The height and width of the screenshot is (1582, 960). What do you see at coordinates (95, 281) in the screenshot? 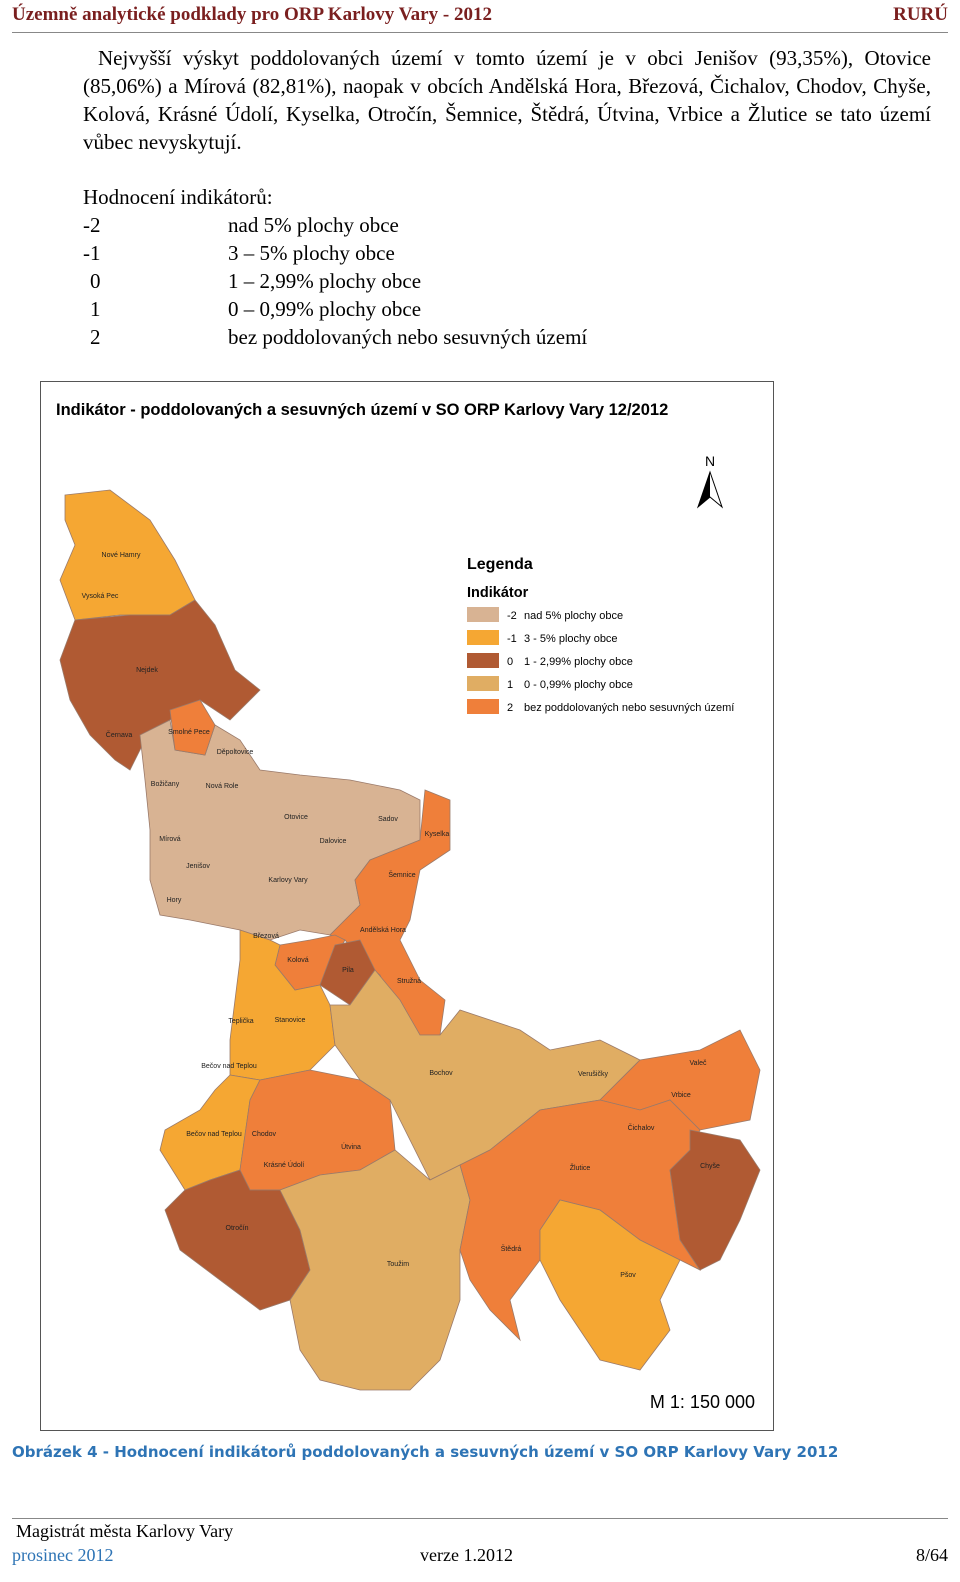
I see `rating-code: 0` at bounding box center [95, 281].